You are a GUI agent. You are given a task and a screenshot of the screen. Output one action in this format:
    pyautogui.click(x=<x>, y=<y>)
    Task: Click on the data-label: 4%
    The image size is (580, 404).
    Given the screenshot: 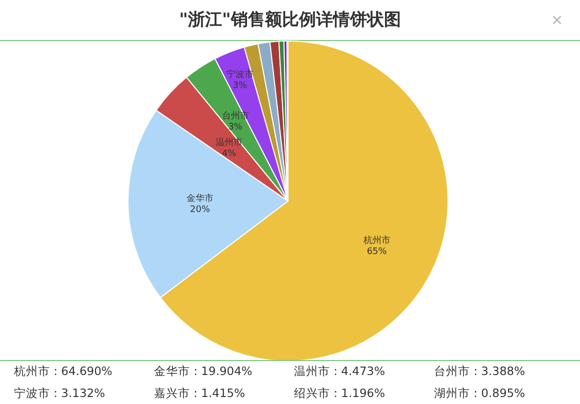 What is the action you would take?
    pyautogui.click(x=229, y=153)
    